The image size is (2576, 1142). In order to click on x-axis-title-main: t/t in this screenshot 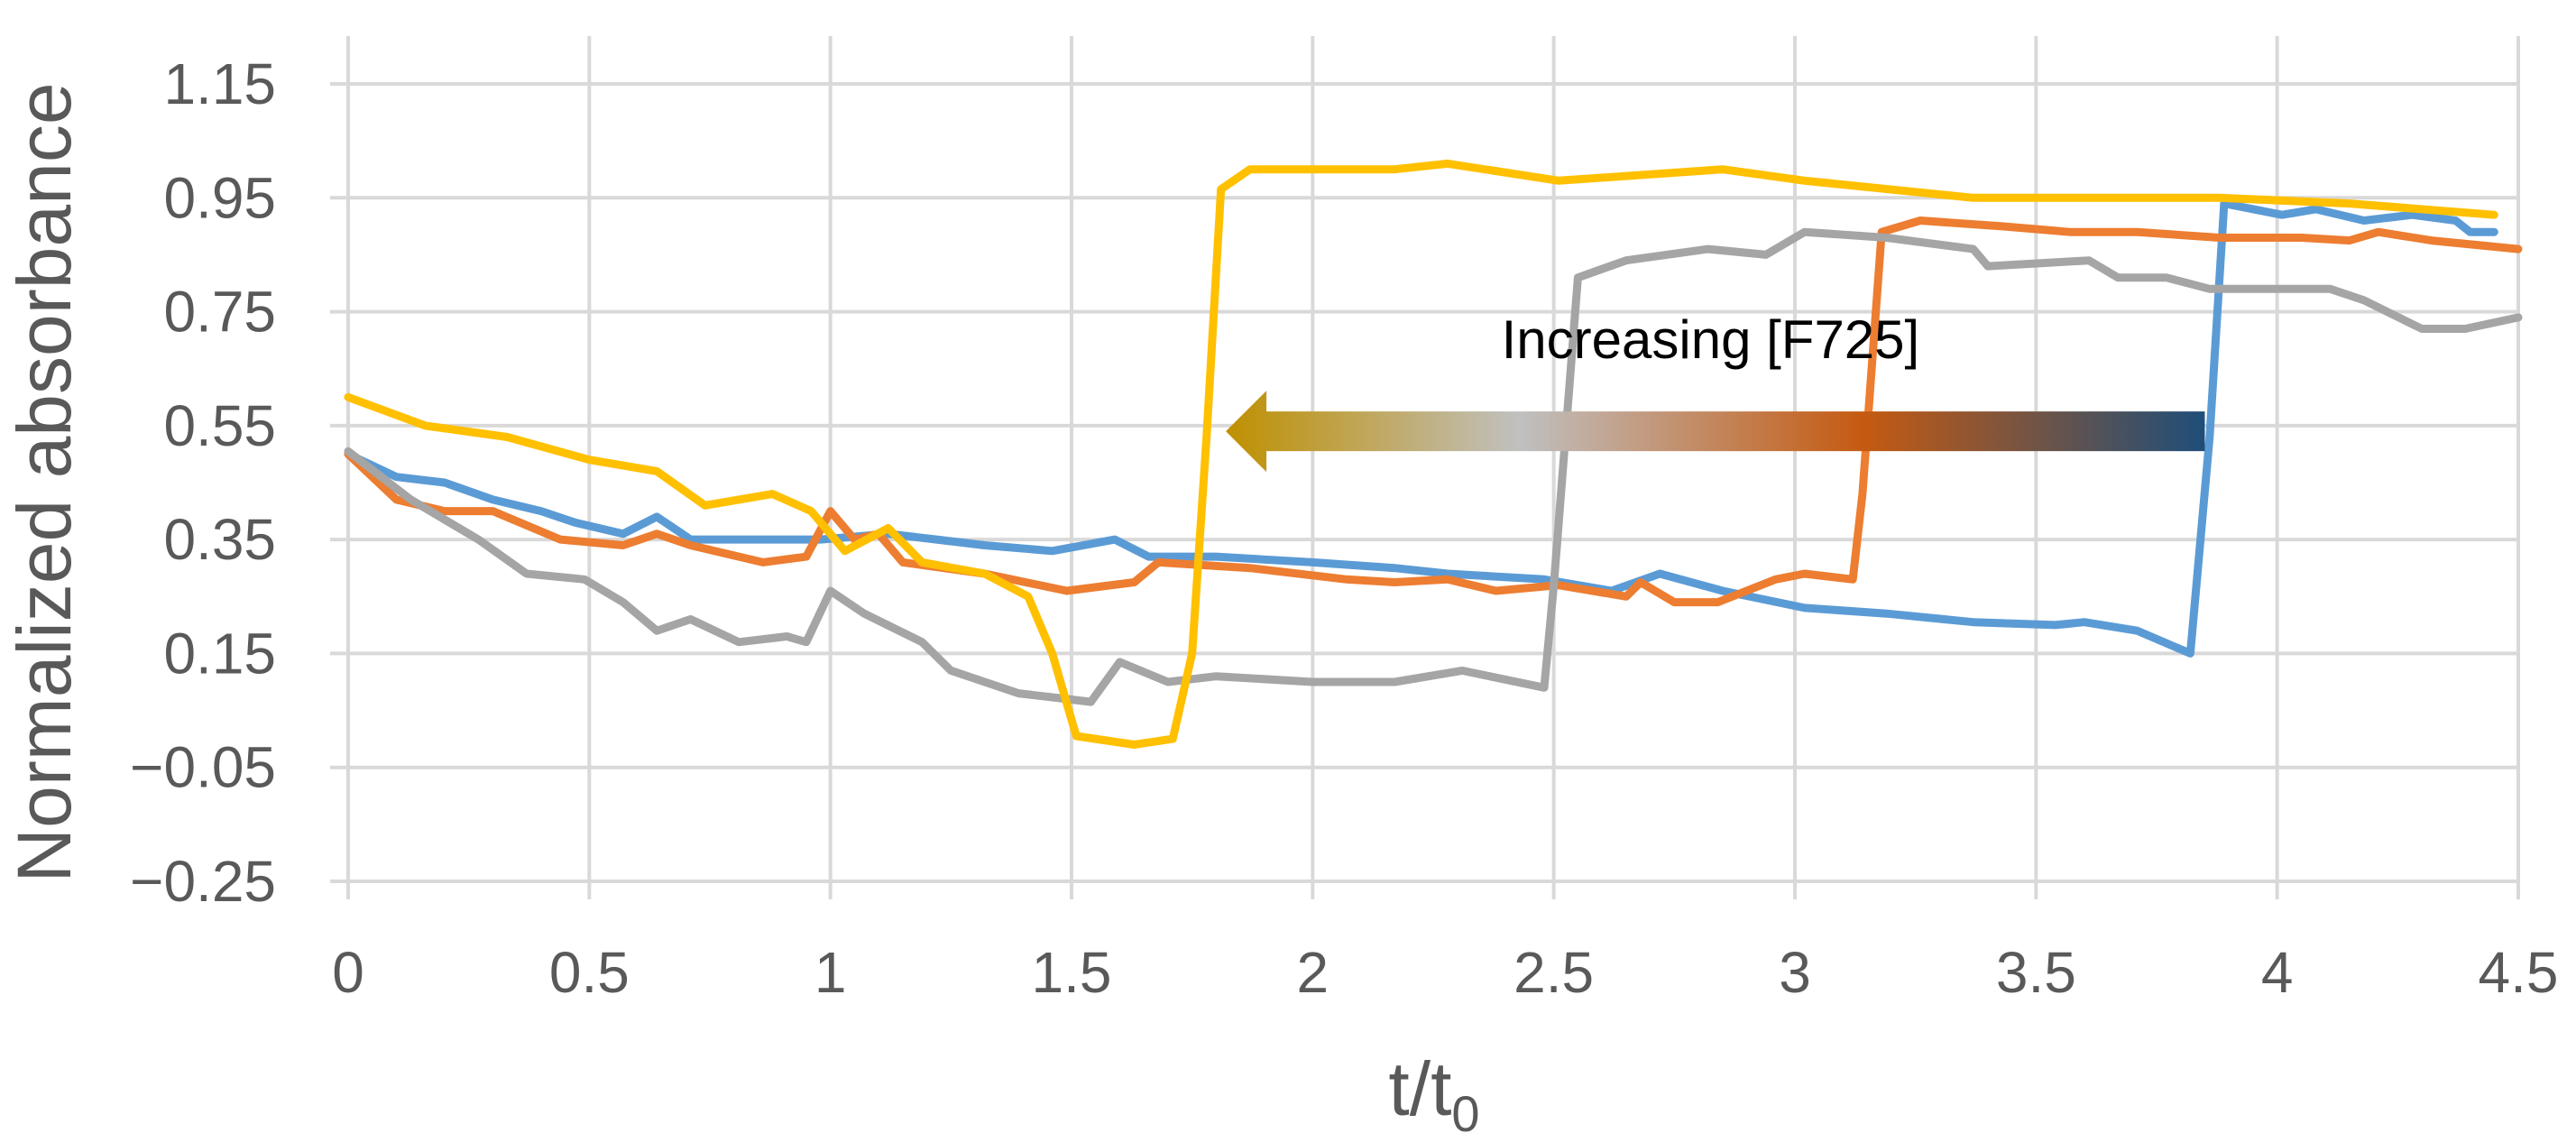, I will do `click(1420, 1088)`.